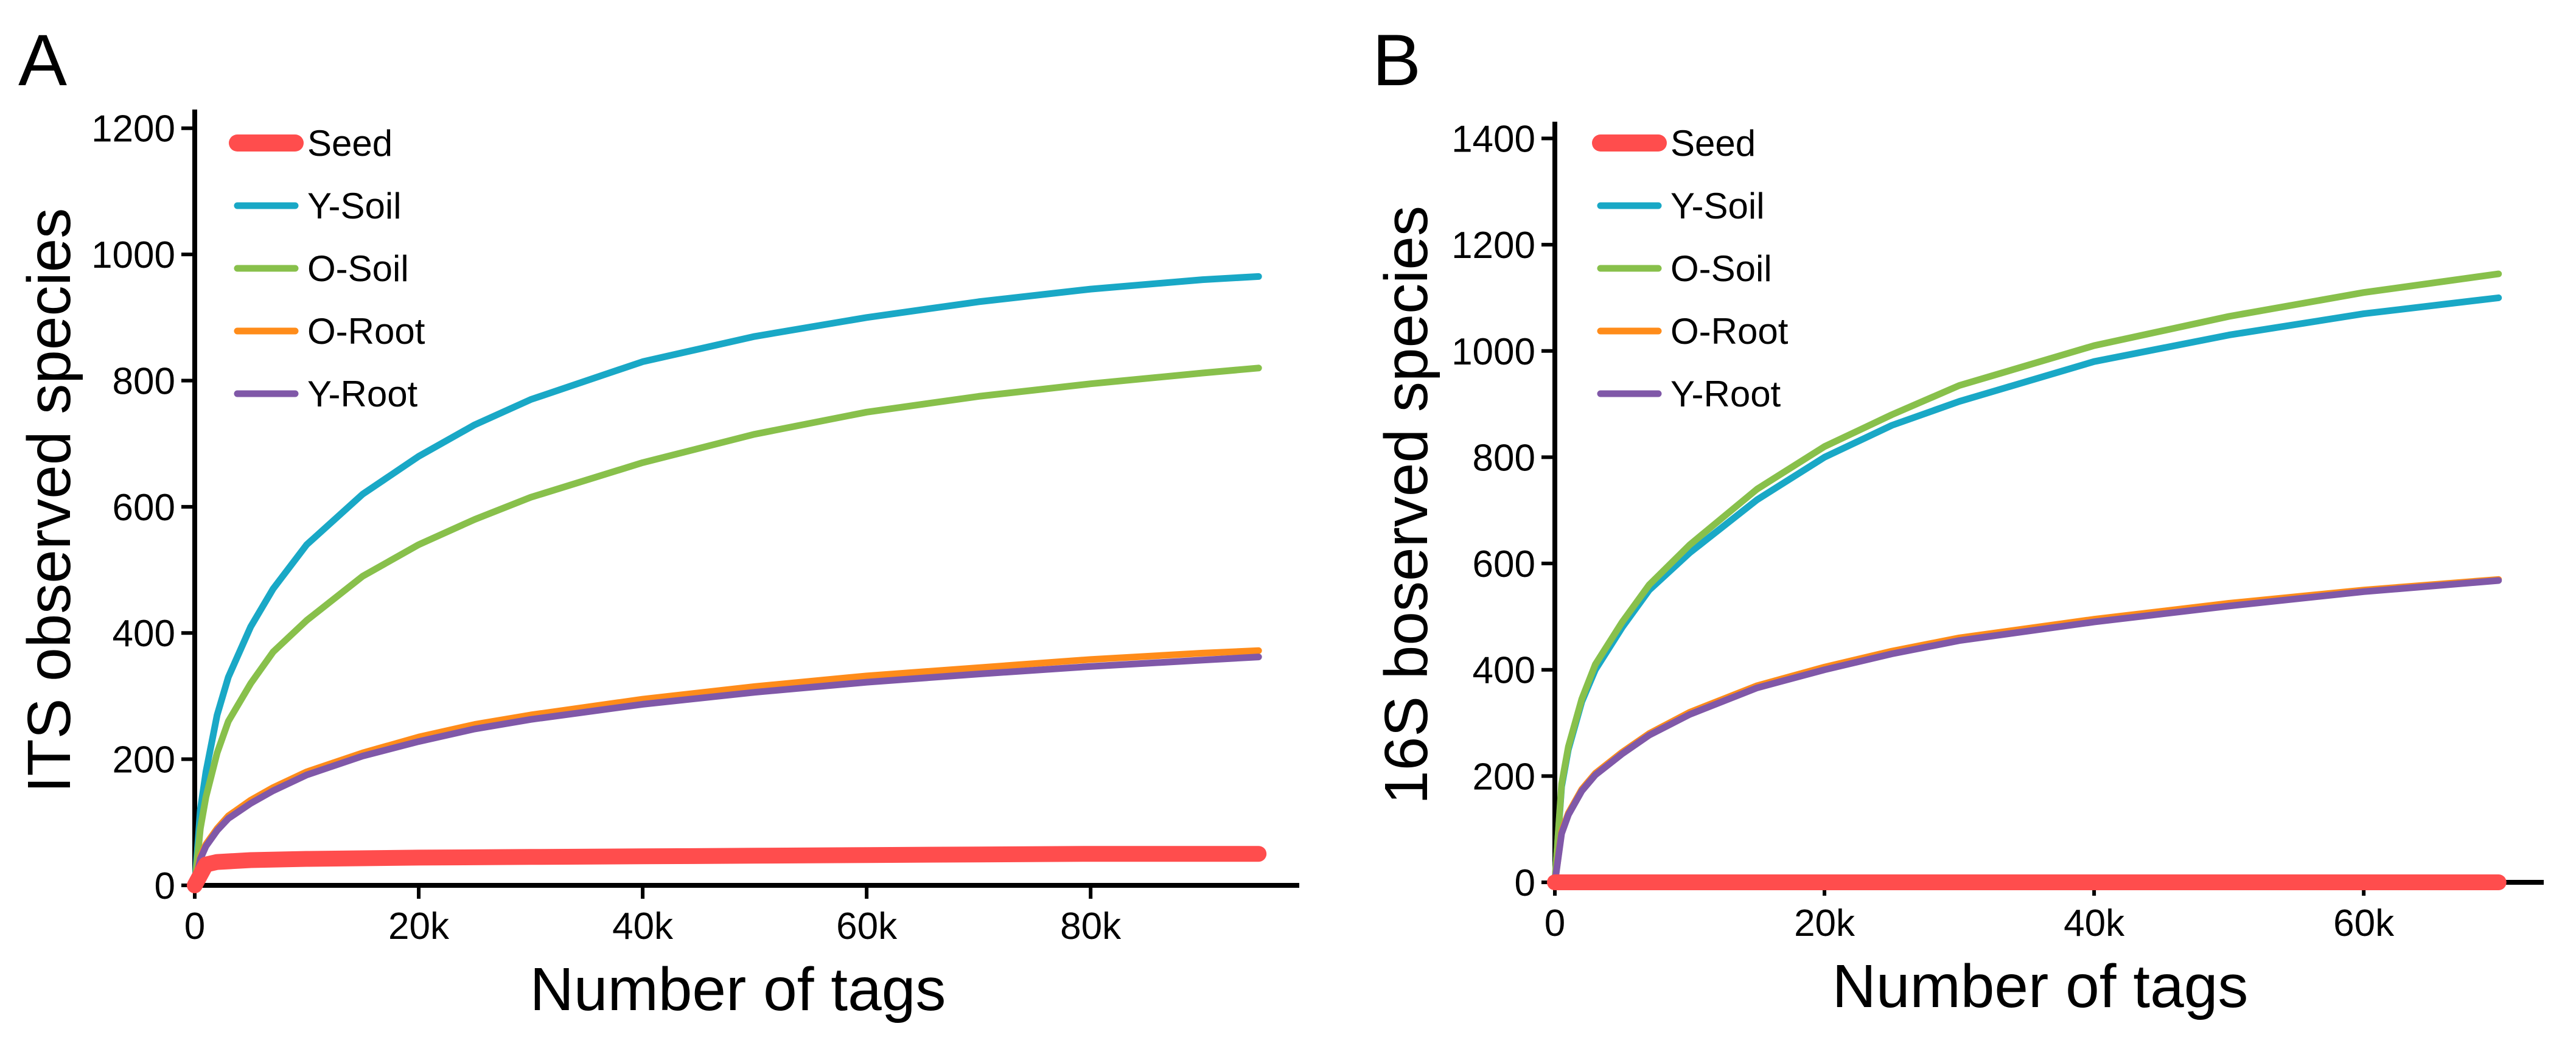 The image size is (2576, 1046). I want to click on panel-letter: B, so click(1396, 60).